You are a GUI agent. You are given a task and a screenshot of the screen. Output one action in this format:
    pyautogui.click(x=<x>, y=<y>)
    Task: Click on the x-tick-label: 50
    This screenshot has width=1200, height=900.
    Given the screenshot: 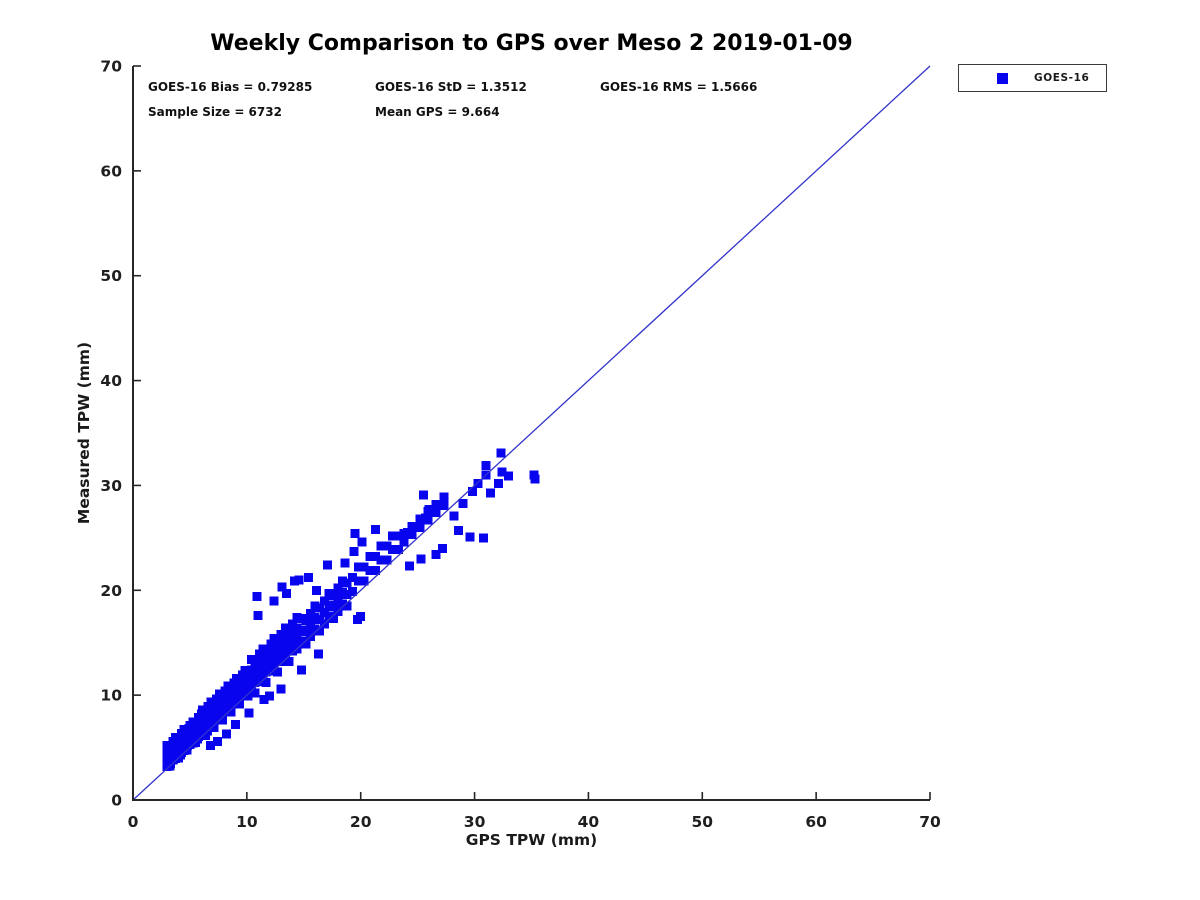 What is the action you would take?
    pyautogui.click(x=702, y=822)
    